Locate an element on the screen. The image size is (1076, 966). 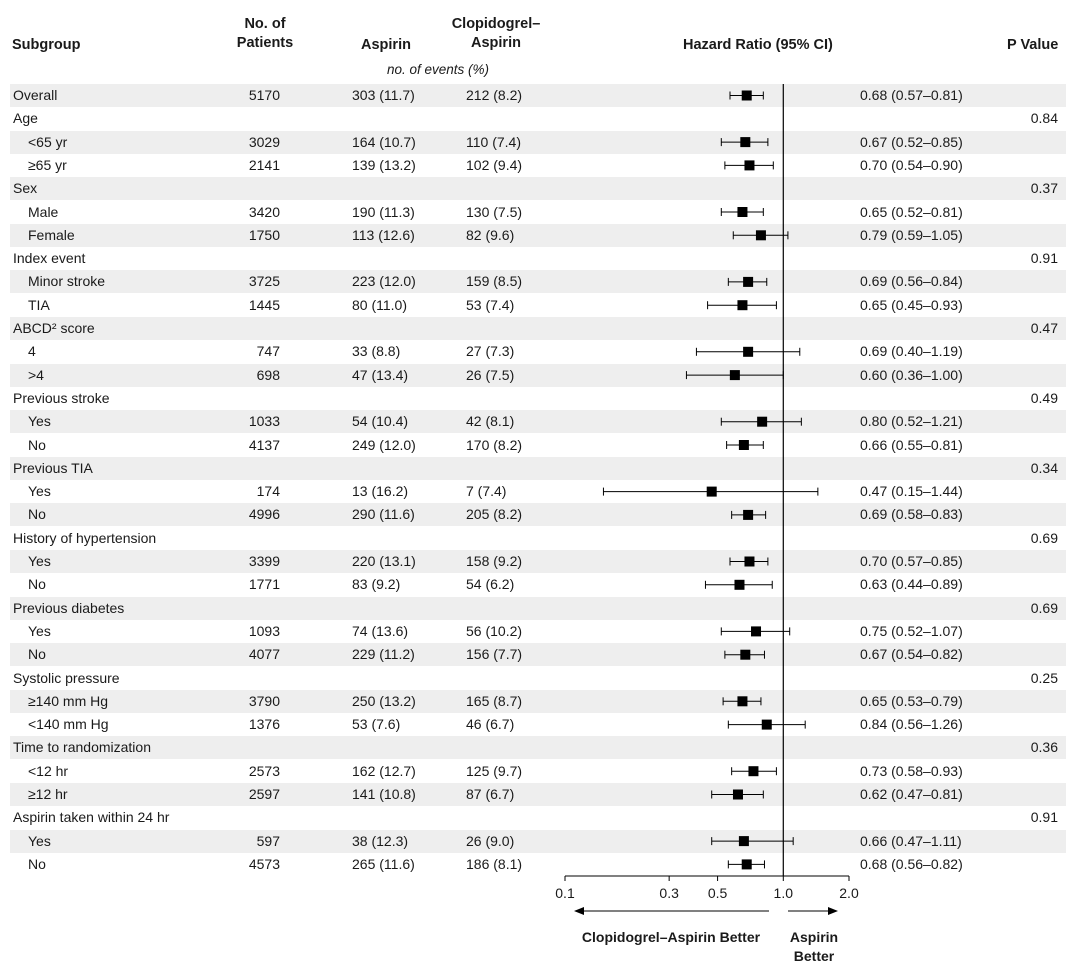
p-value: 0.34 is located at coordinates (1044, 467).